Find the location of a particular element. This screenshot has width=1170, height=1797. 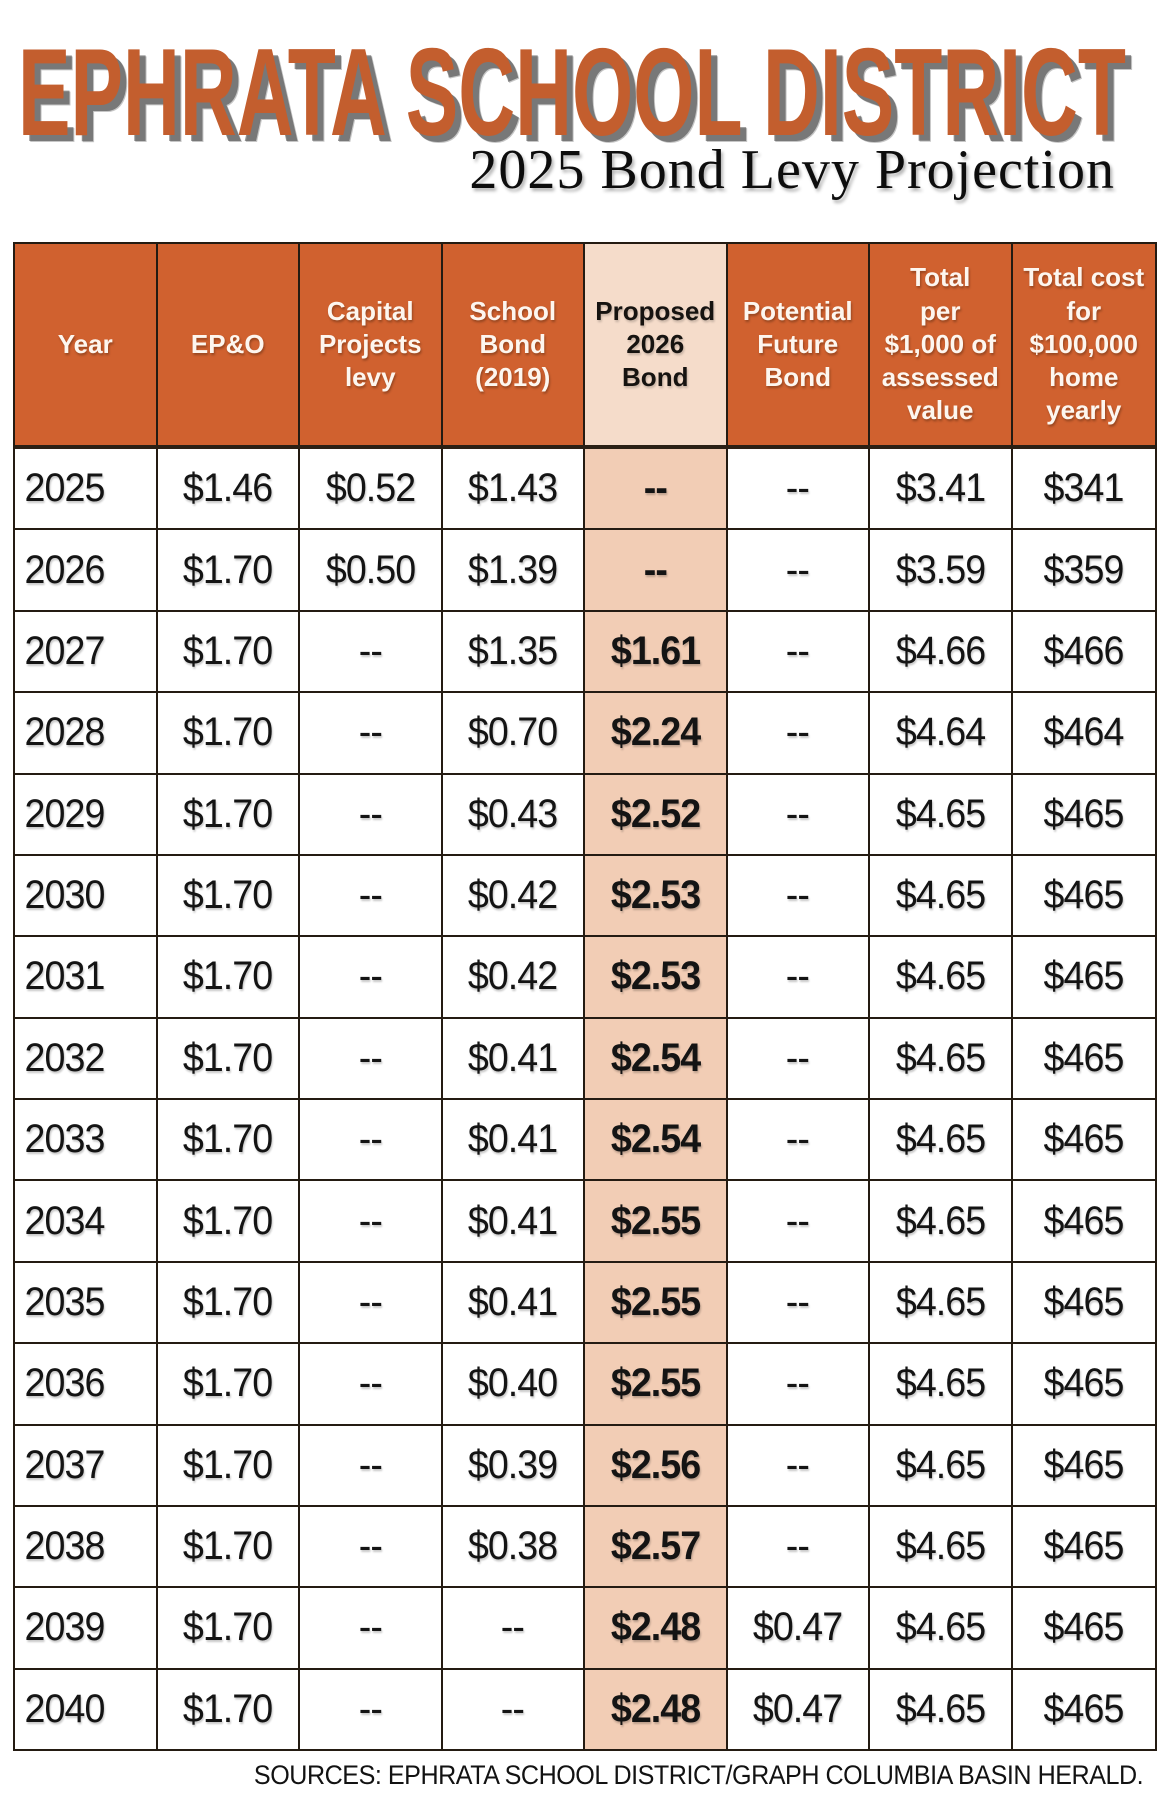

column-header: Potential Future Bond is located at coordinates (798, 344).